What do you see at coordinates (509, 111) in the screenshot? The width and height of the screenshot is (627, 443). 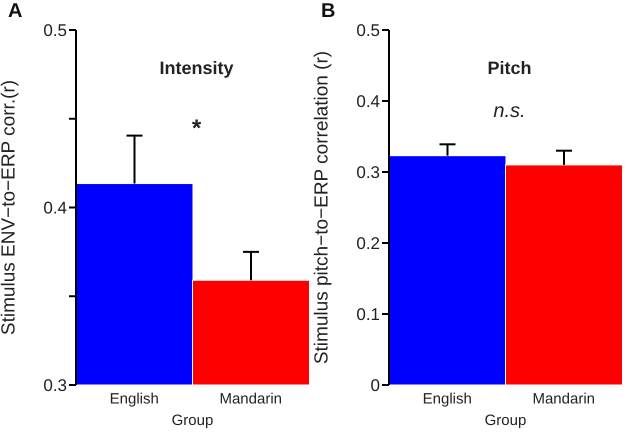 I see `annotation: n.s.` at bounding box center [509, 111].